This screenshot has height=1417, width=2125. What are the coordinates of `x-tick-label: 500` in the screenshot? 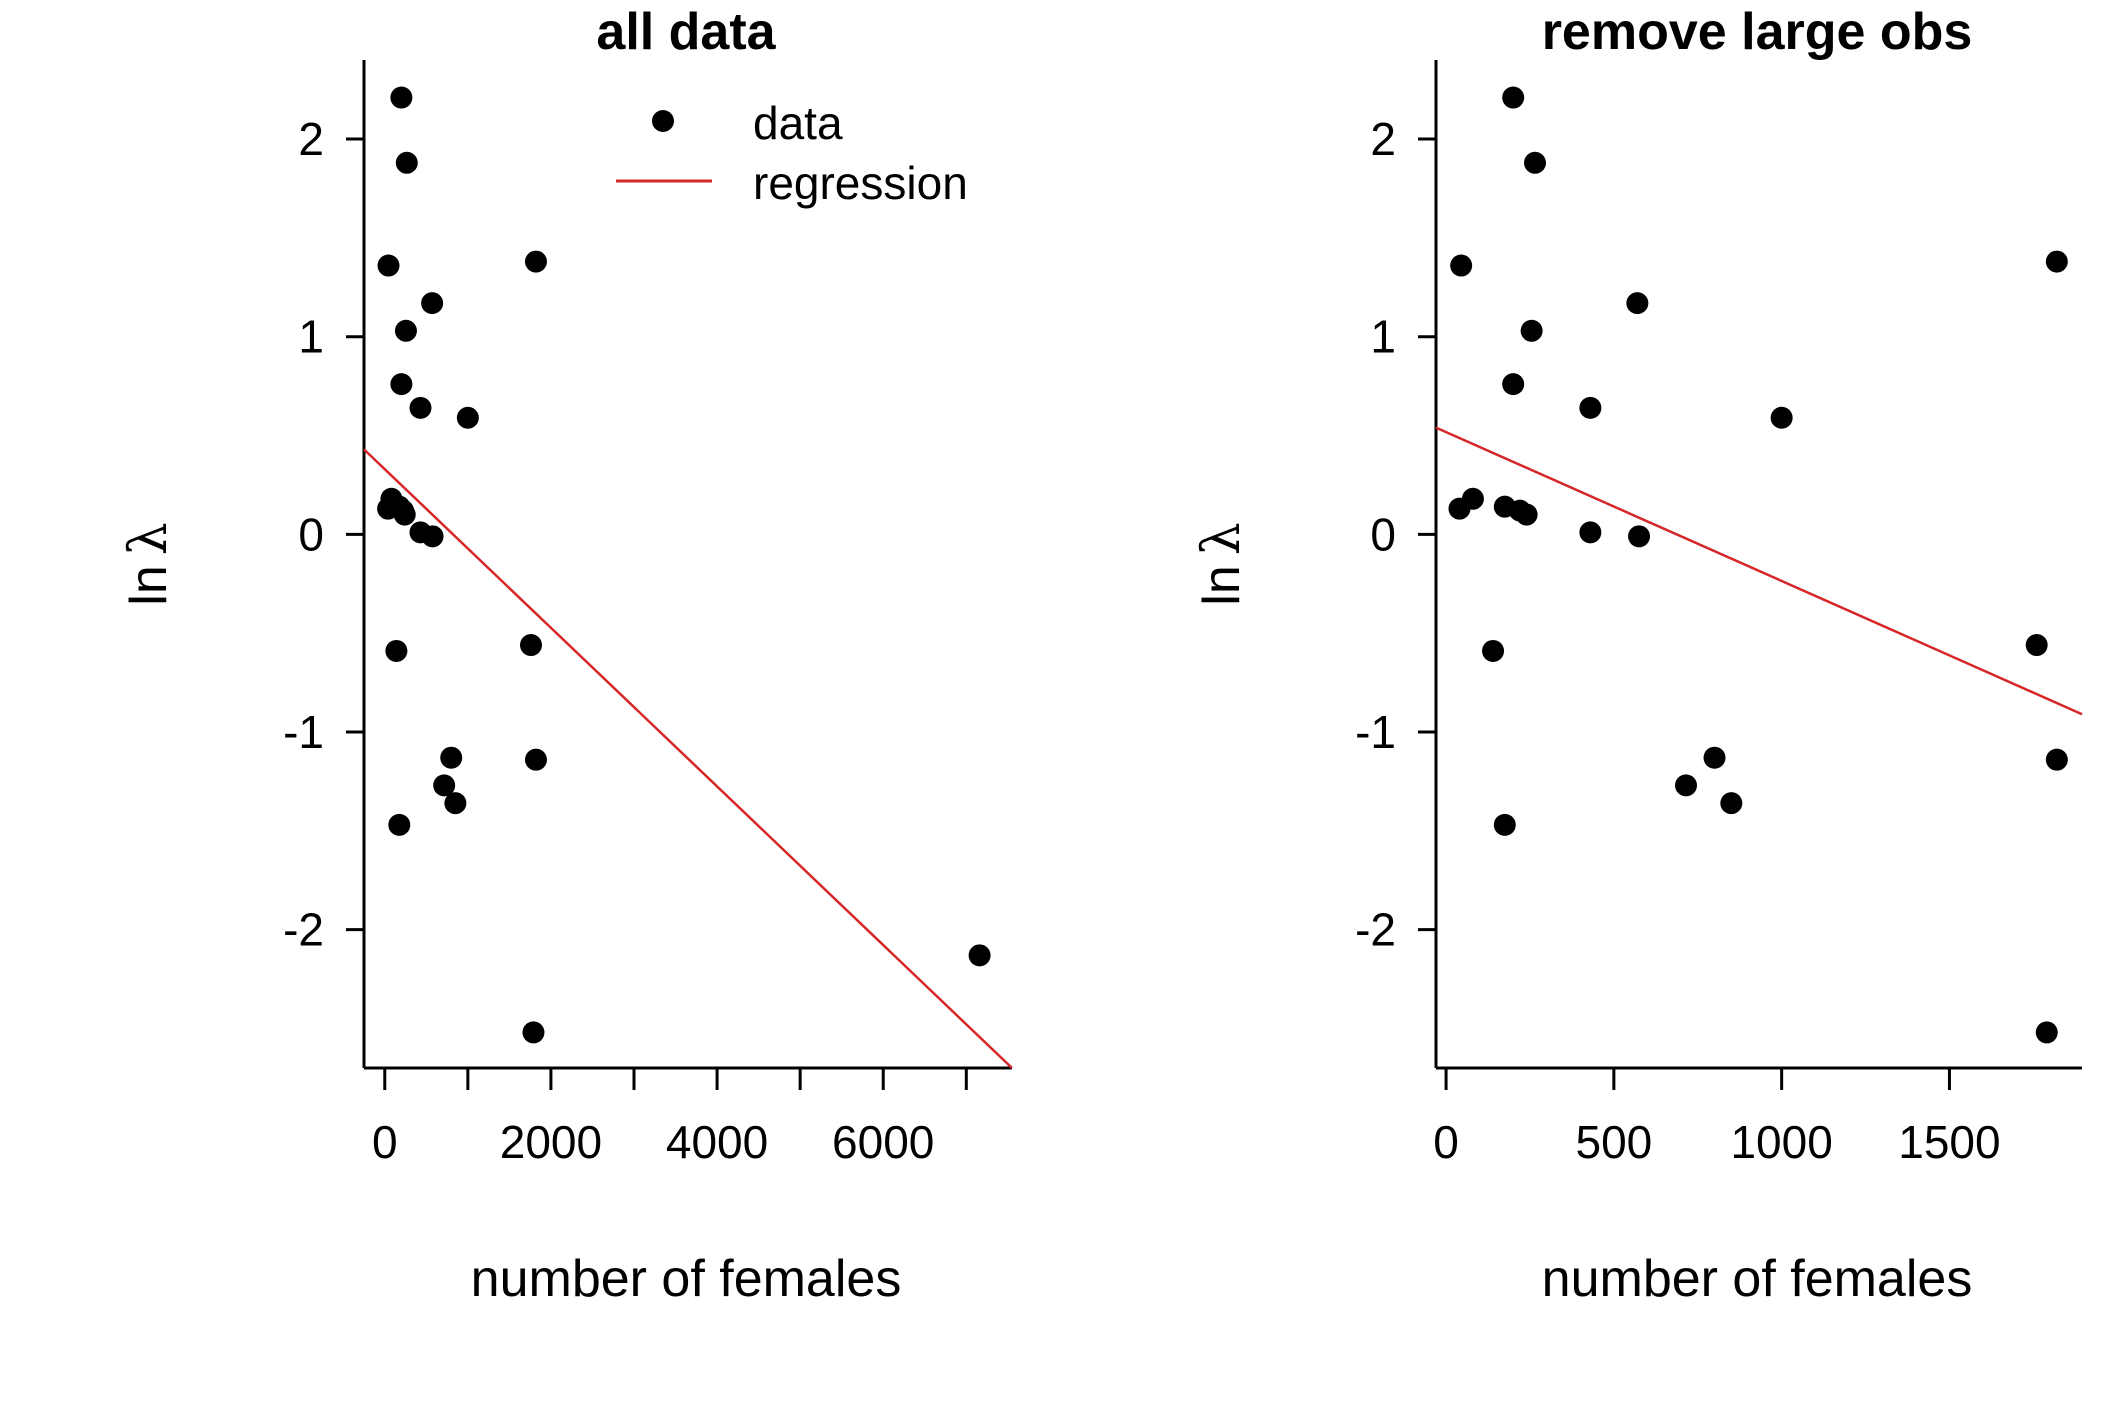 It's located at (1613, 1142).